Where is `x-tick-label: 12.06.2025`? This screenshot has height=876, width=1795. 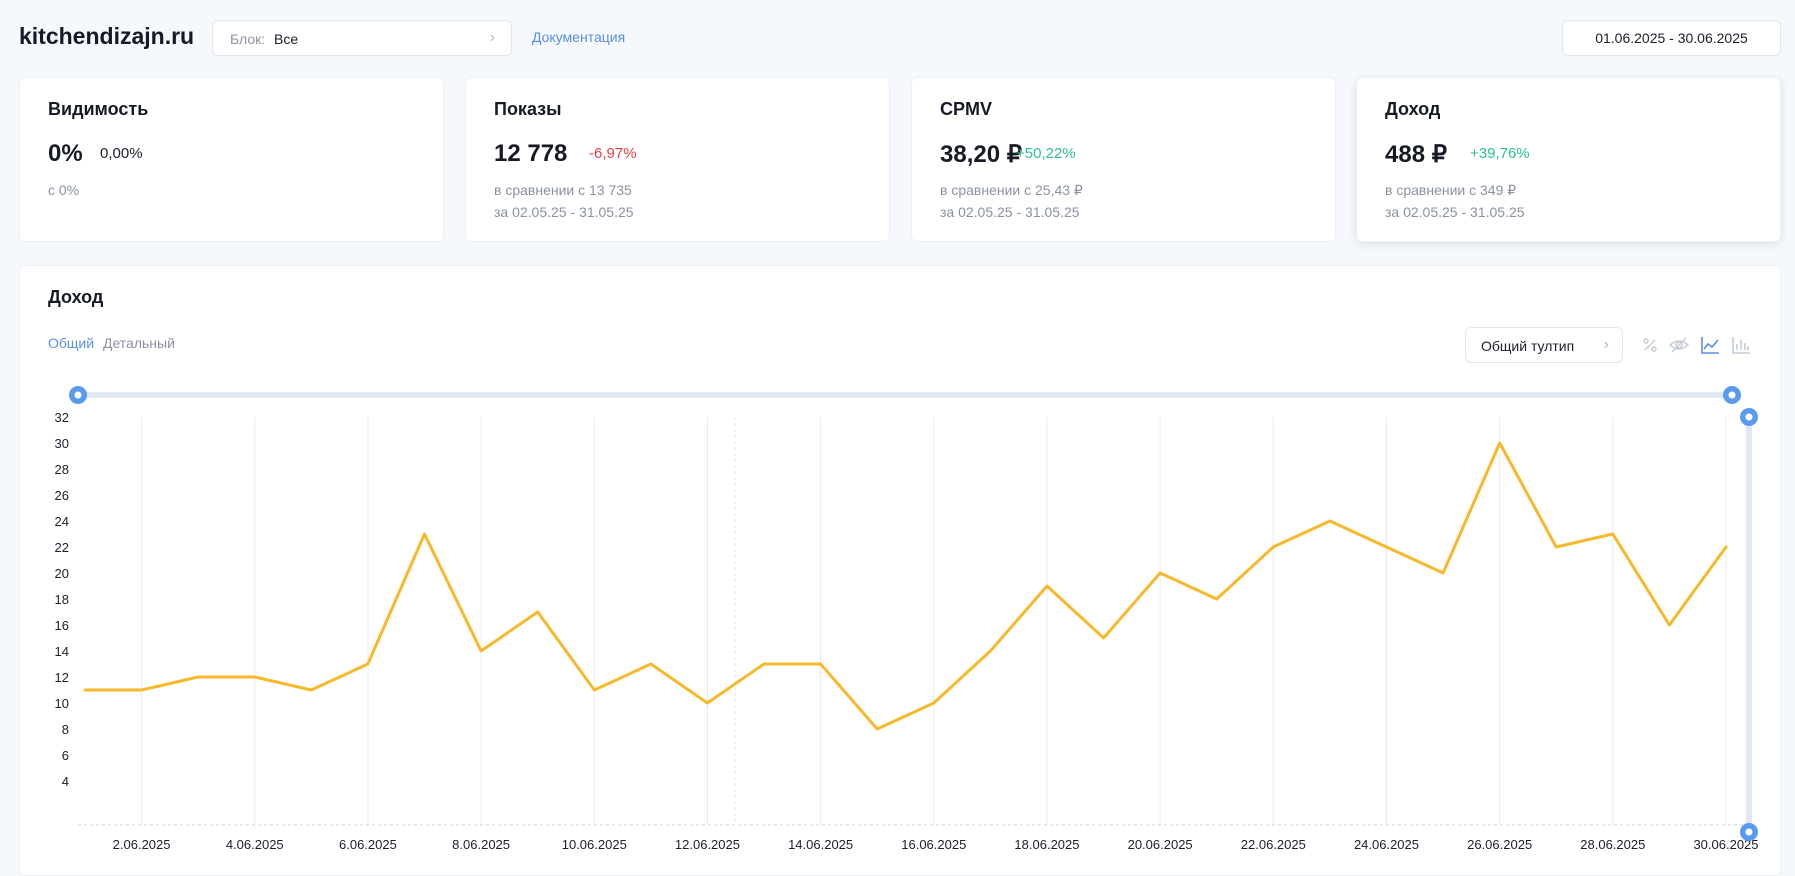 x-tick-label: 12.06.2025 is located at coordinates (707, 844).